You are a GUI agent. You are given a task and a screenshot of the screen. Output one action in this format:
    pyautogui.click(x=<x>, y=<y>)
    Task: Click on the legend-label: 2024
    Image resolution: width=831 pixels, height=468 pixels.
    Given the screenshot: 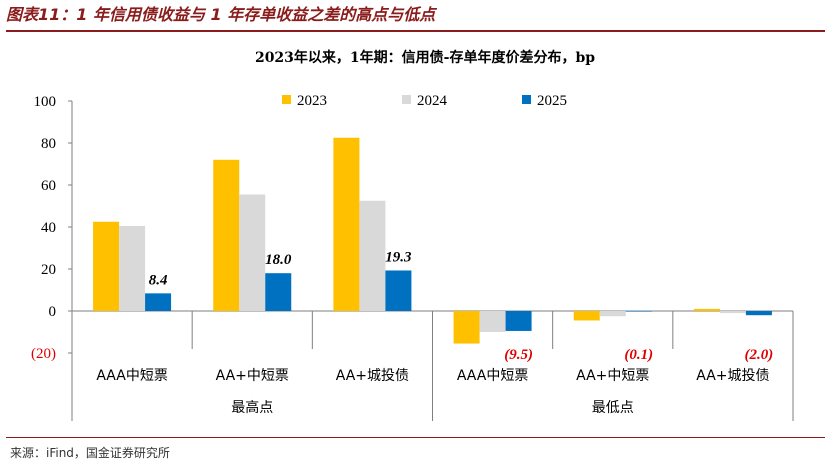 What is the action you would take?
    pyautogui.click(x=432, y=101)
    